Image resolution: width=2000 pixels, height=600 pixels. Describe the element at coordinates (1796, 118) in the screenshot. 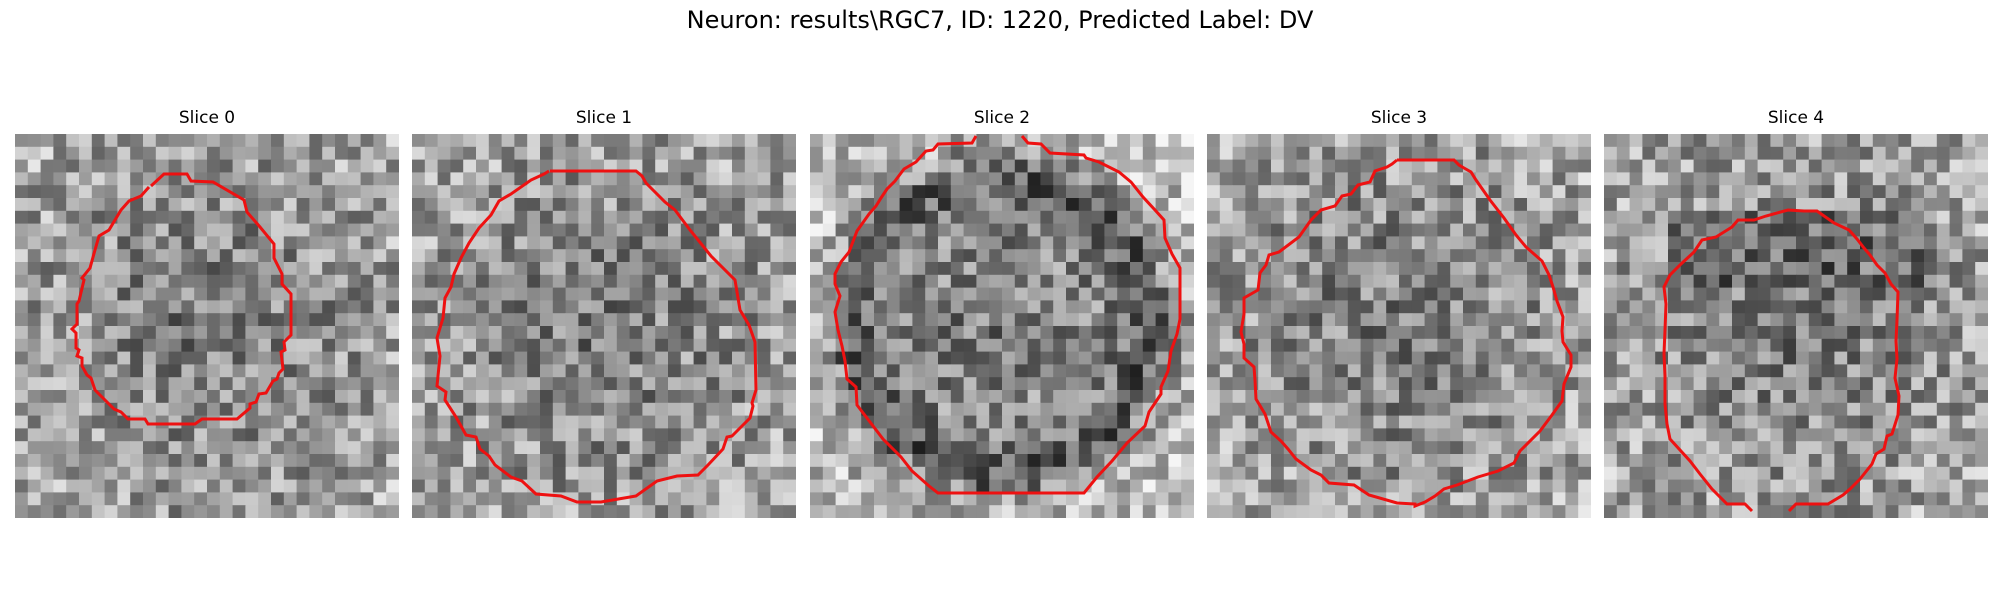

I see `slice-title: Slice 4` at that location.